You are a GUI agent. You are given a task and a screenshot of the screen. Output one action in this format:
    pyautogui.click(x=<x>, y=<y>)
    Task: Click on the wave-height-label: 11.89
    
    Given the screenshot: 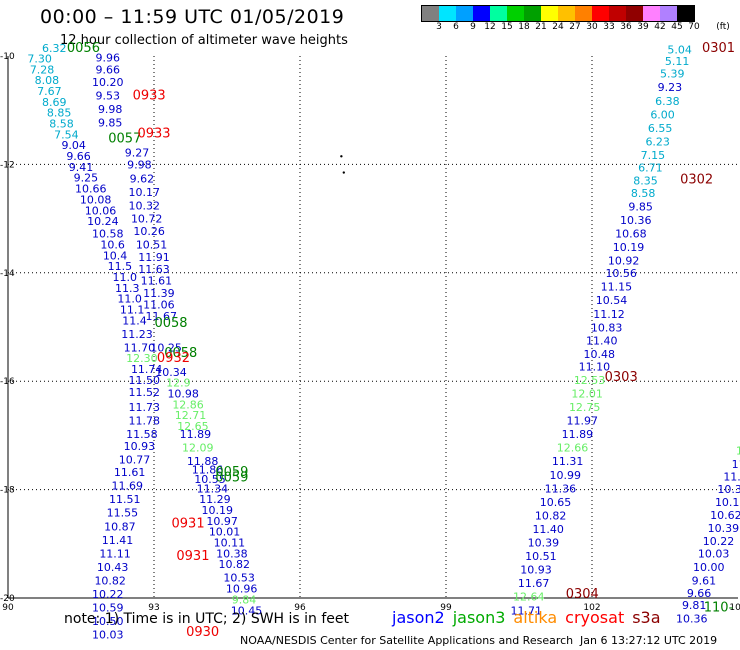 What is the action you would take?
    pyautogui.click(x=196, y=434)
    